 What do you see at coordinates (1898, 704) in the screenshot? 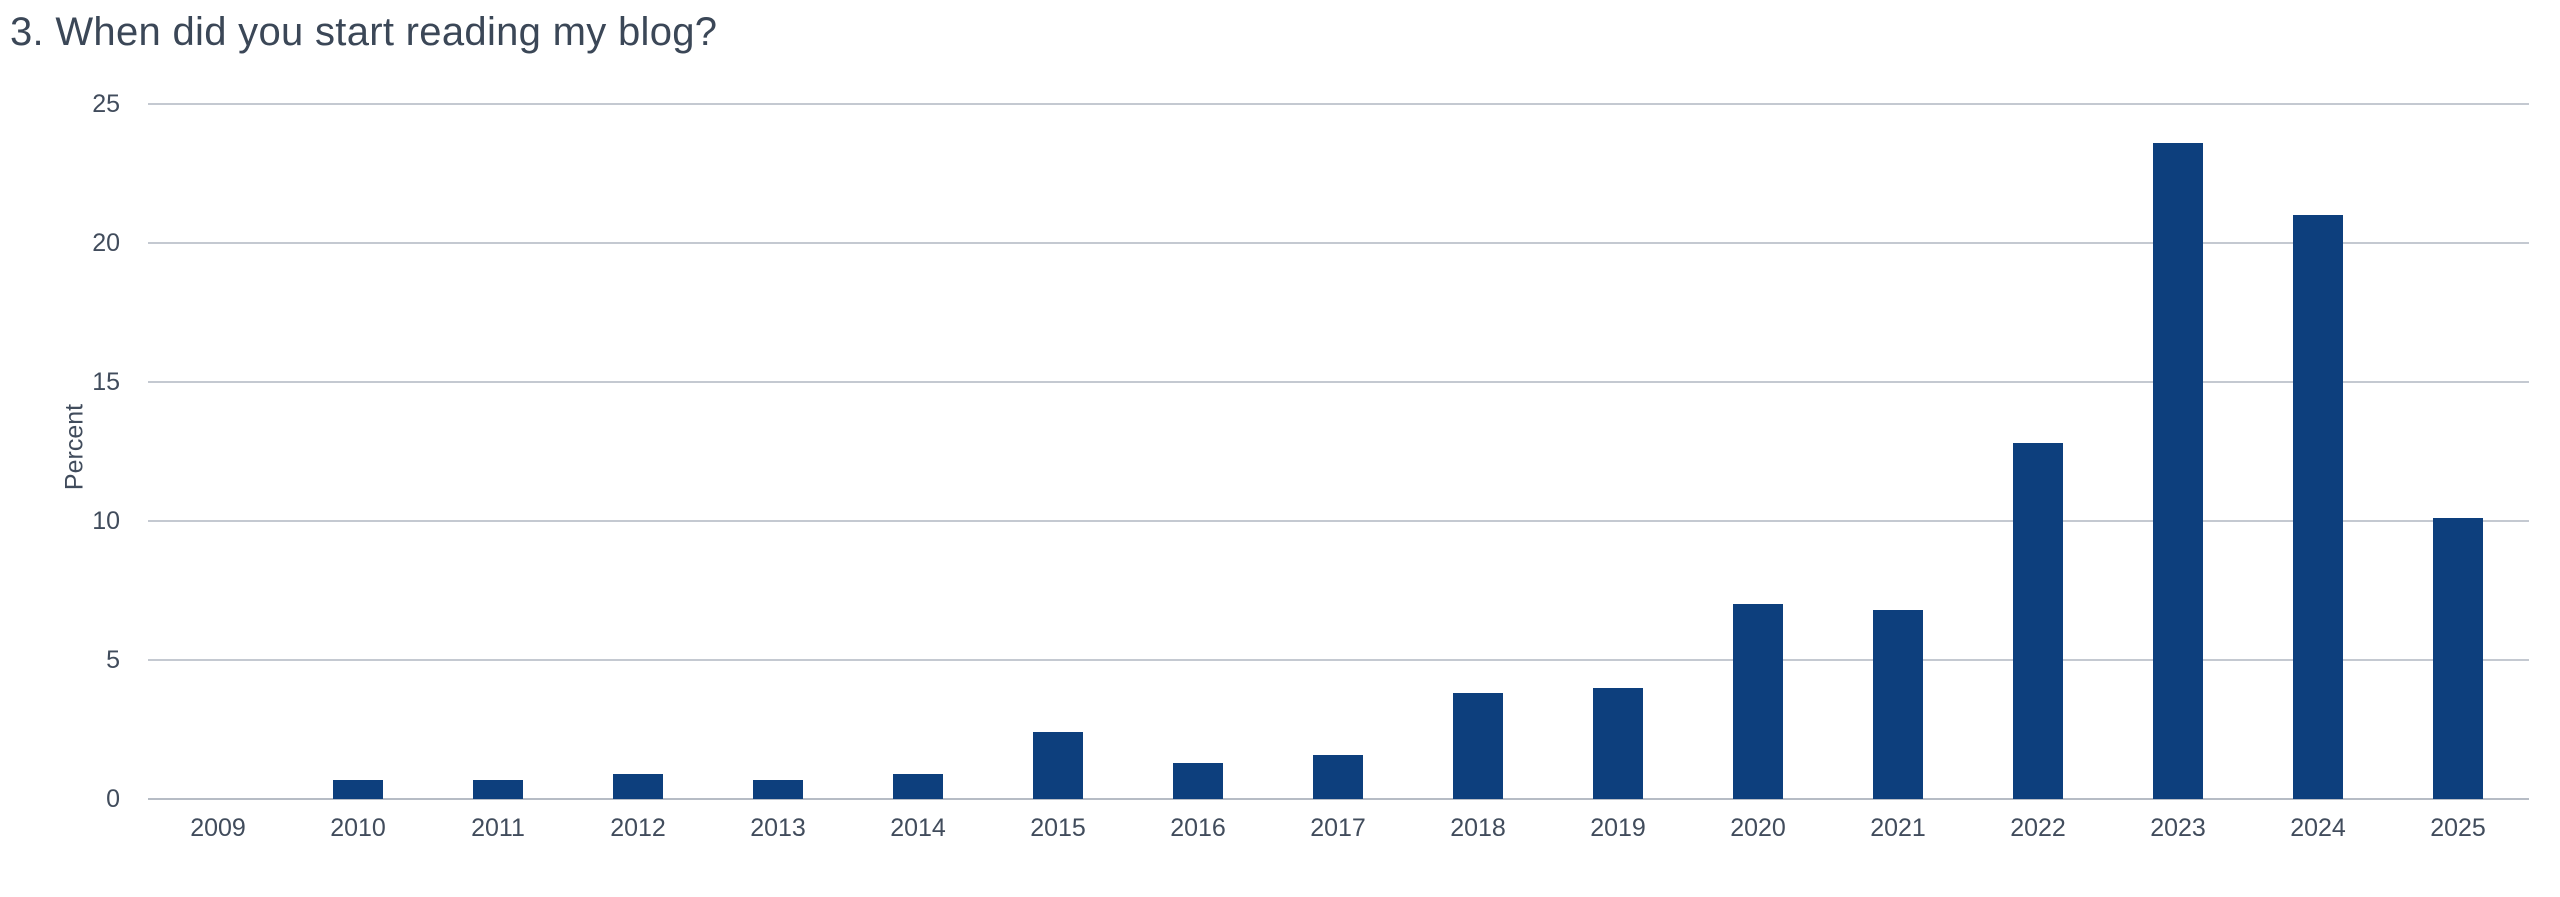
I see `bar-2021` at bounding box center [1898, 704].